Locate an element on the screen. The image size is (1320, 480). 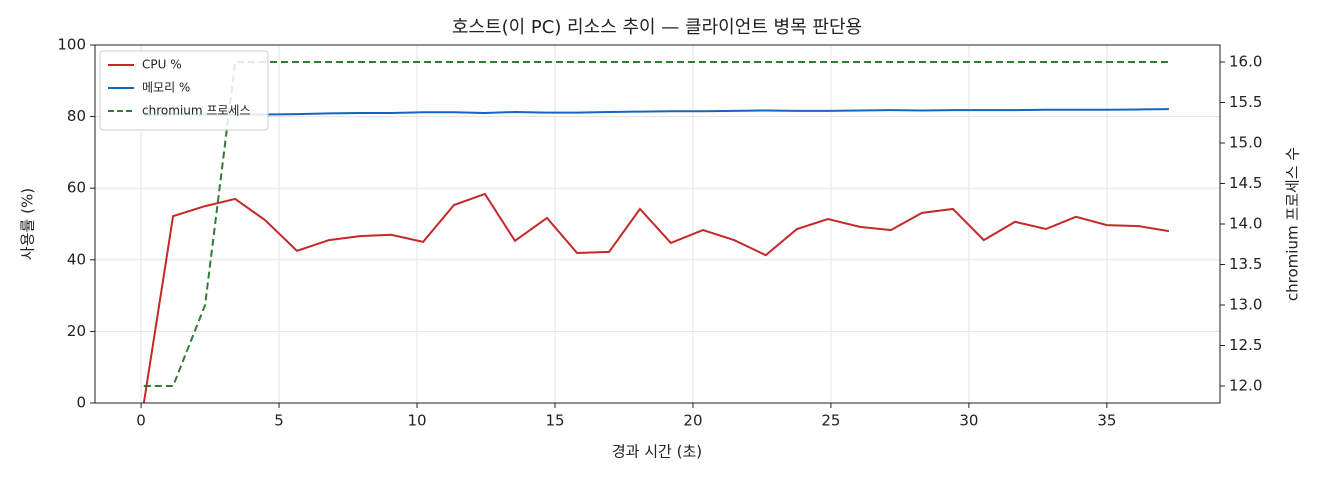
y2-tick-label: 15.0 is located at coordinates (1245, 143).